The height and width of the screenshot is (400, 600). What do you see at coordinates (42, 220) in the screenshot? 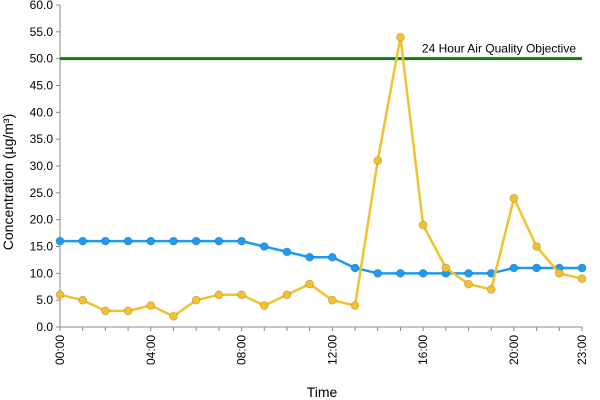
I see `y-tick-label: 20.0` at bounding box center [42, 220].